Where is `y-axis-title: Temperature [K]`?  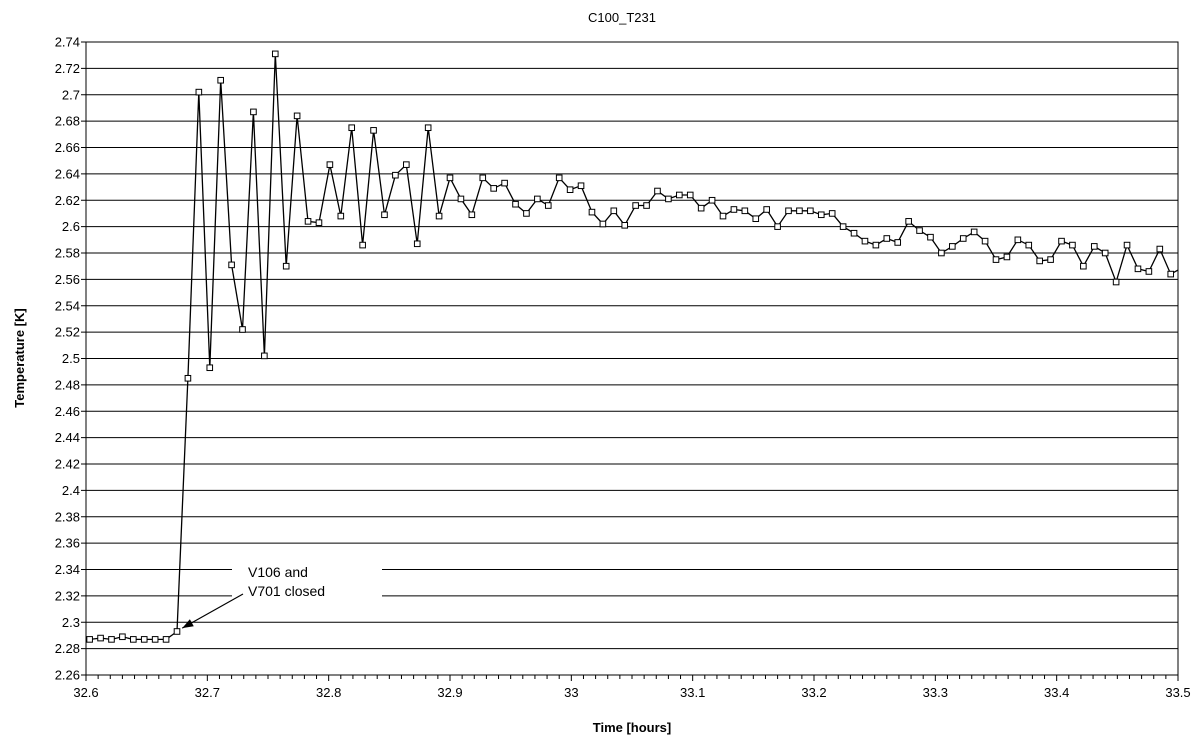
y-axis-title: Temperature [K] is located at coordinates (19, 357).